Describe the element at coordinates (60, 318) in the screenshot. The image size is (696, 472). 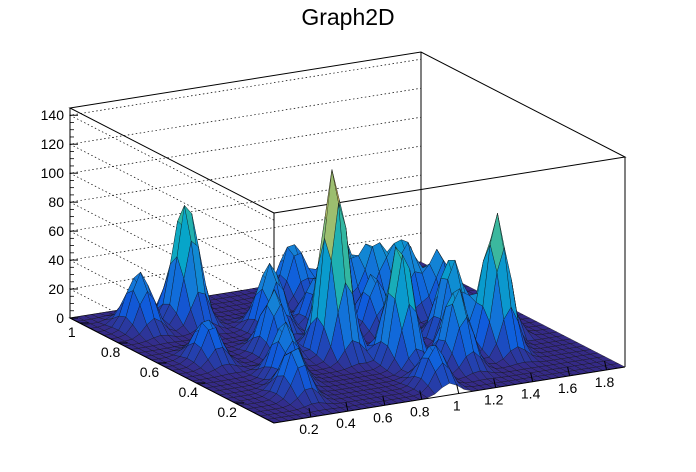
I see `z-tick-label: 0` at that location.